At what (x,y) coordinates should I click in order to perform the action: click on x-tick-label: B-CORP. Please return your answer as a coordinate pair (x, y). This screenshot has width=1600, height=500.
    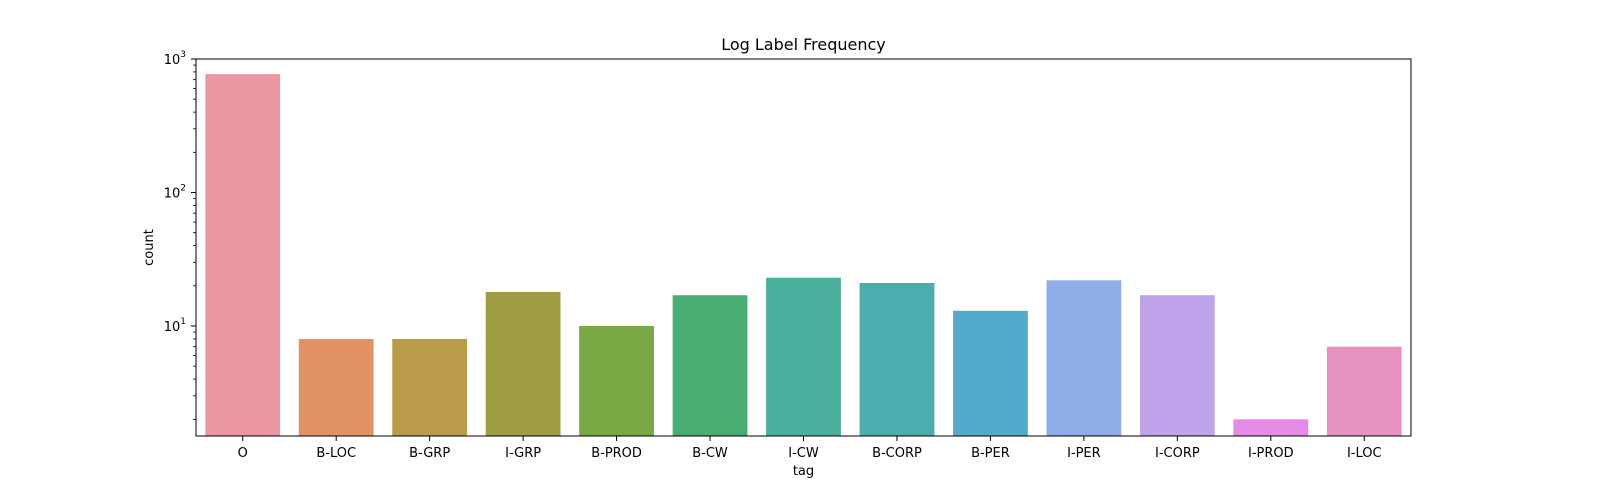
    Looking at the image, I should click on (897, 453).